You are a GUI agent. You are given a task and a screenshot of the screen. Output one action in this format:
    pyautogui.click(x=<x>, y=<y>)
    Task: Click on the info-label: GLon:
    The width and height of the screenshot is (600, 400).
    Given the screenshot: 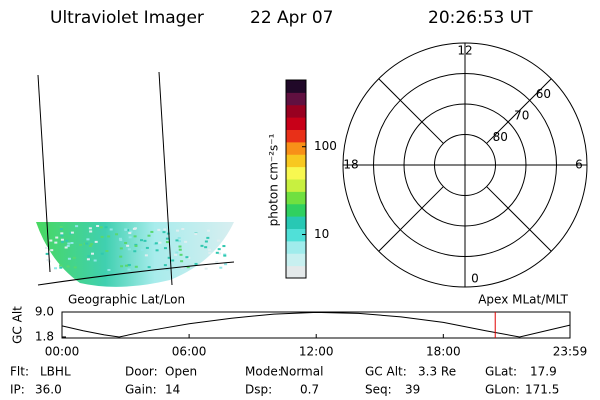 What is the action you would take?
    pyautogui.click(x=502, y=390)
    